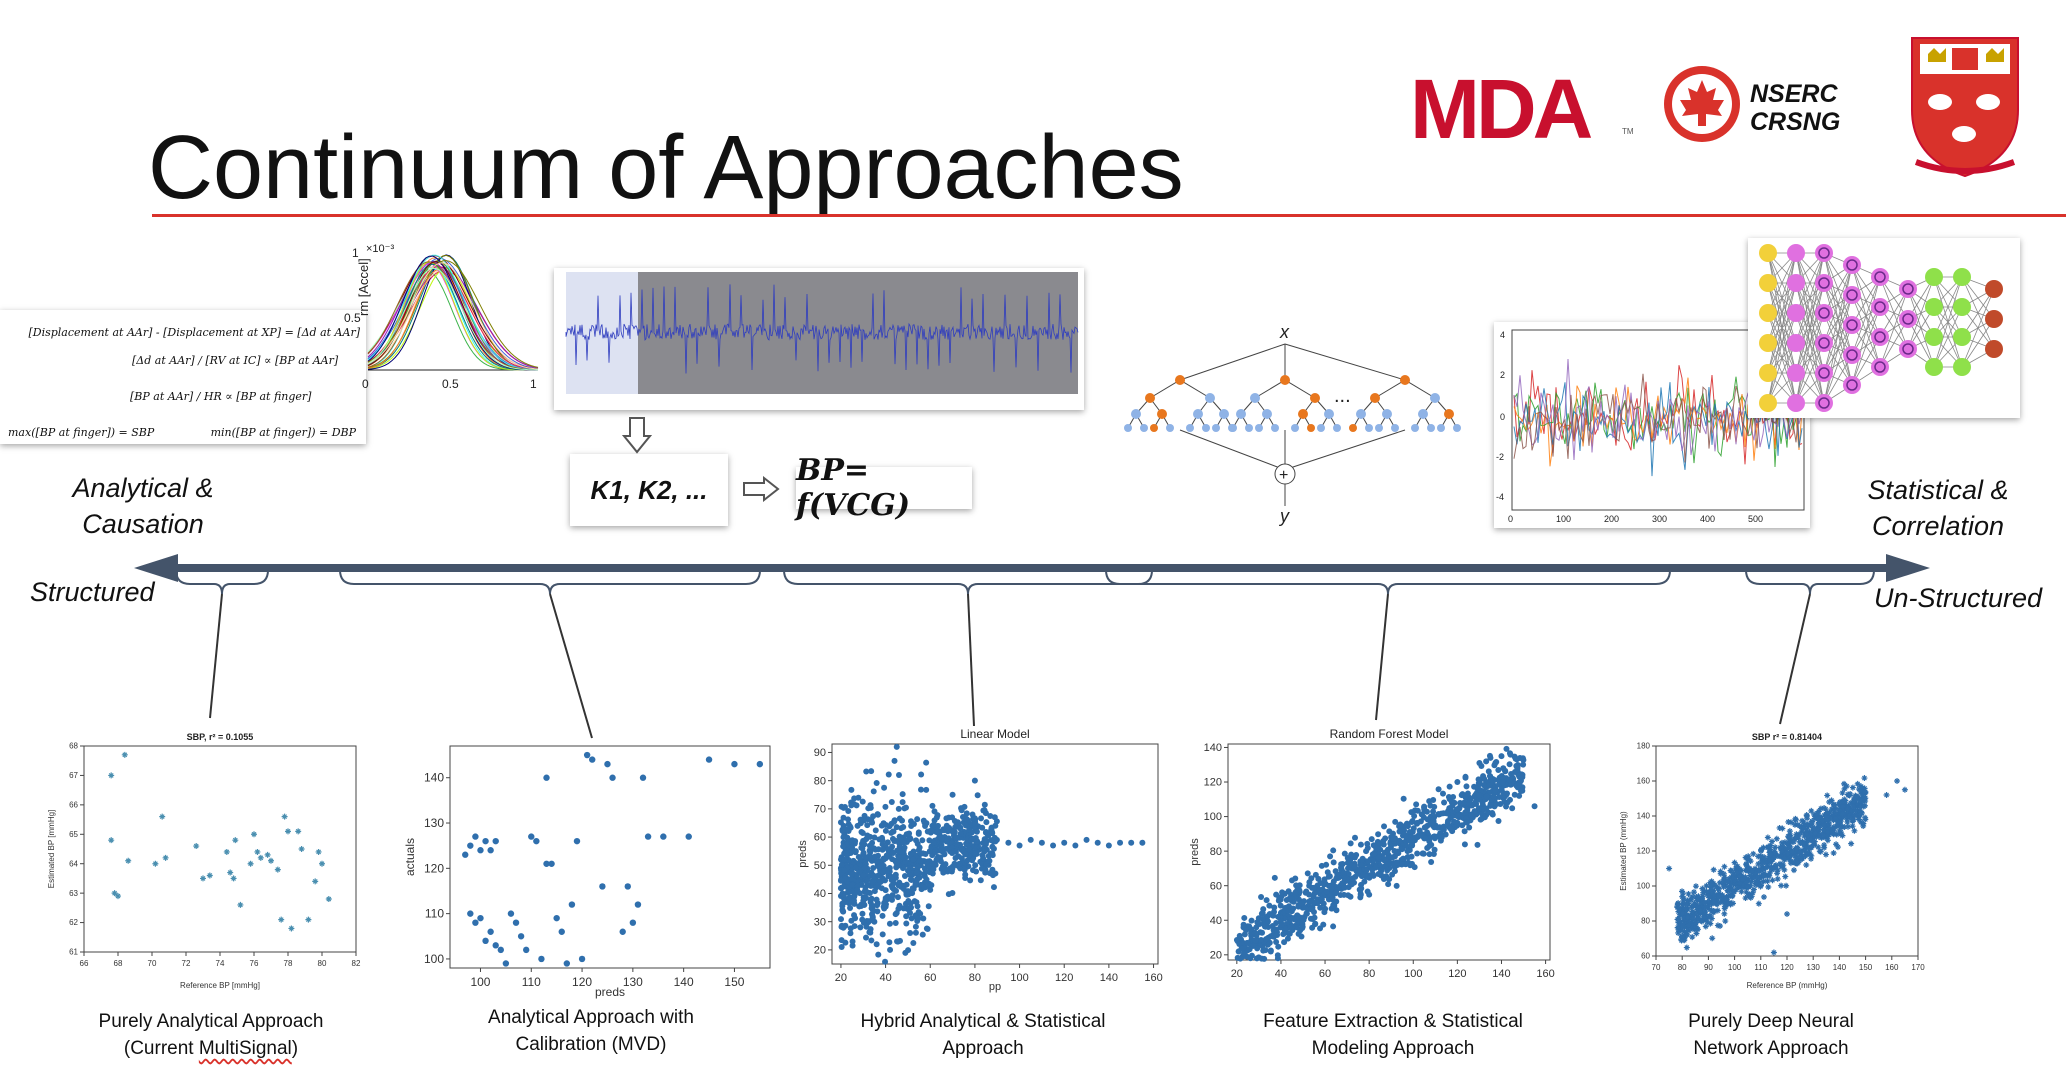 This screenshot has height=1082, width=2066. Describe the element at coordinates (1611, 519) in the screenshot. I see `svg-text: 200` at that location.